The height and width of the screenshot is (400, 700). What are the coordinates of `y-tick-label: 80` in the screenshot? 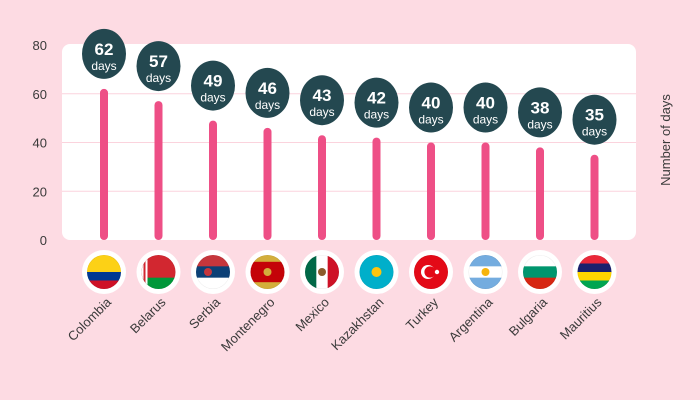 It's located at (40, 45).